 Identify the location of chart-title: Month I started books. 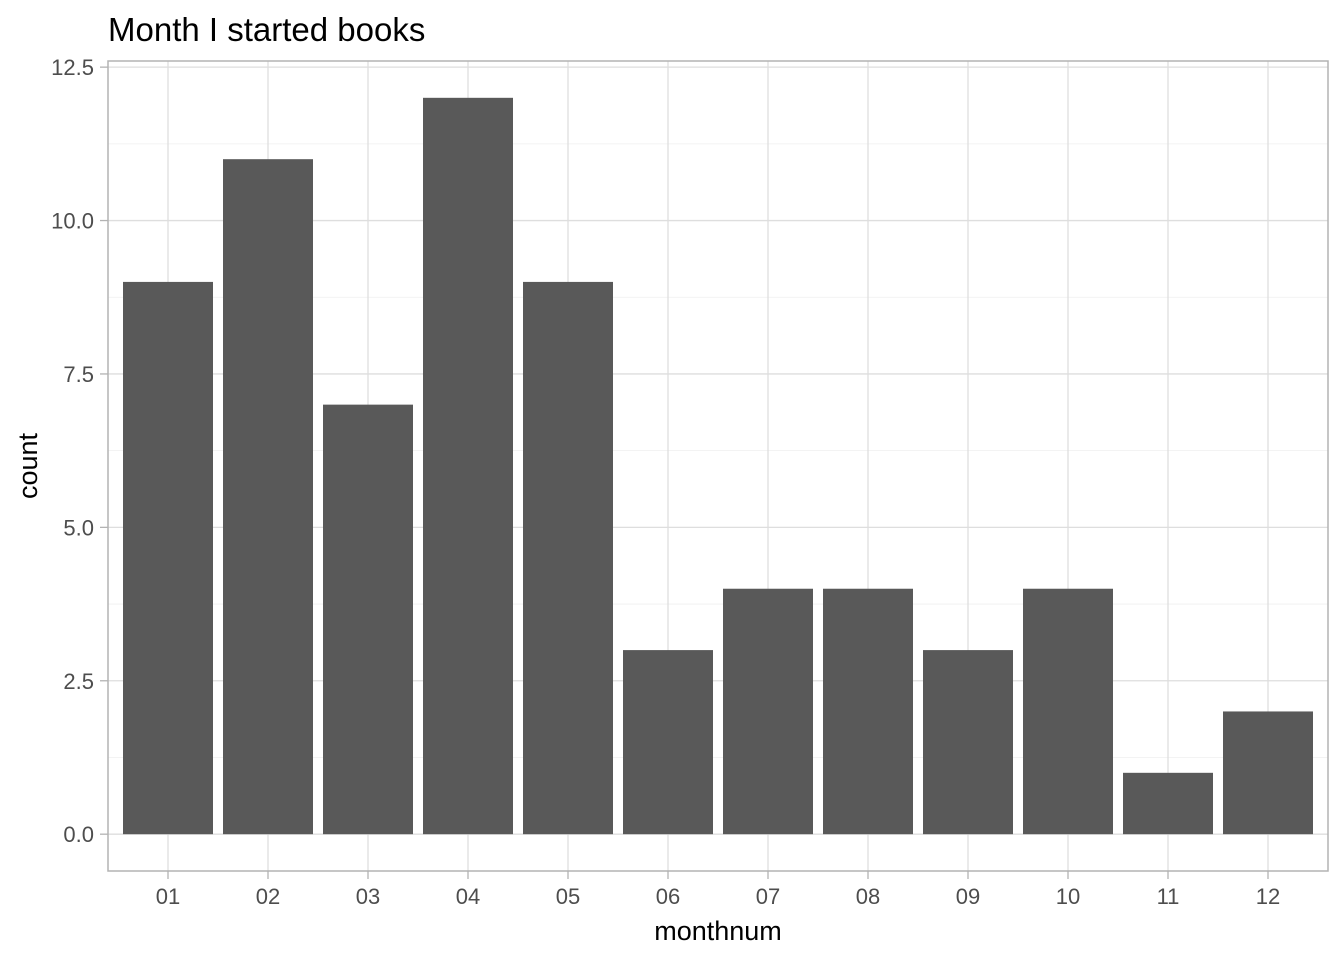
(266, 29).